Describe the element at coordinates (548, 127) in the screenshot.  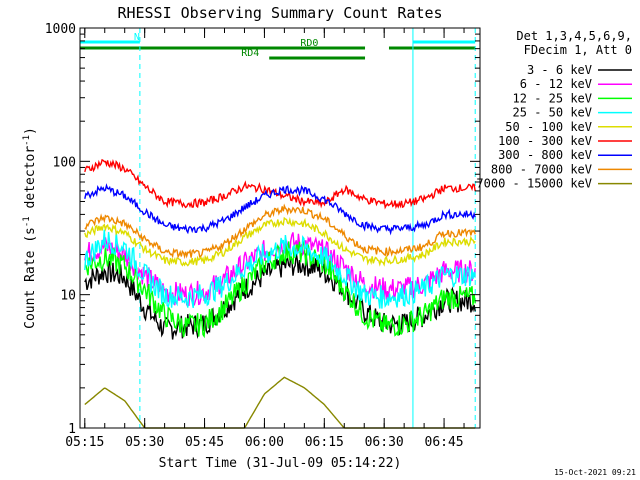
I see `legend-label: 50 - 100 keV` at that location.